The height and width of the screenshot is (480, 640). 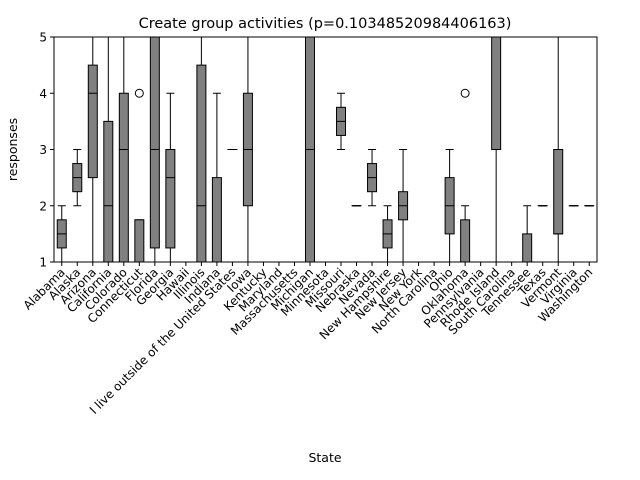 What do you see at coordinates (324, 457) in the screenshot?
I see `x-axis-label: State` at bounding box center [324, 457].